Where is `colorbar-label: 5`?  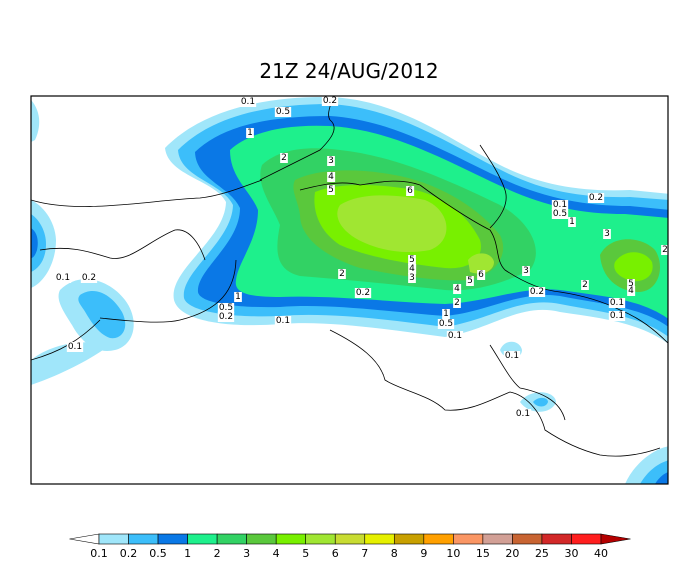
colorbar-label: 5 is located at coordinates (305, 553).